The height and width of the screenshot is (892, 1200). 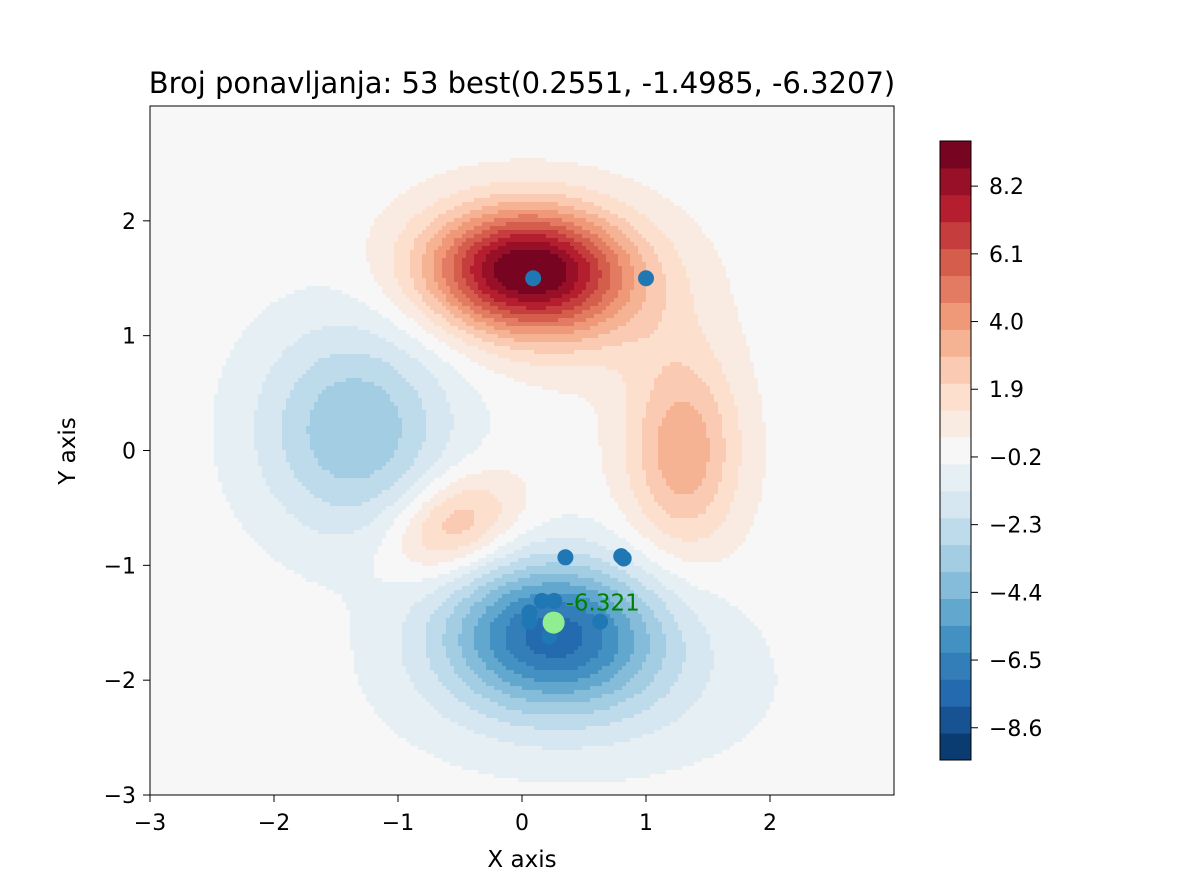 I want to click on y-tick-label: 1, so click(x=129, y=337).